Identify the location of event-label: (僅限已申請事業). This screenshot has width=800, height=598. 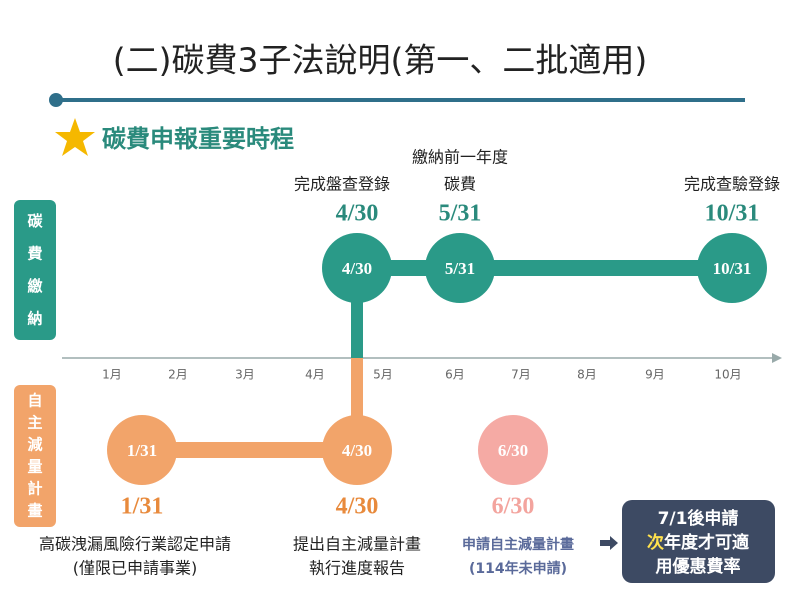
(135, 568).